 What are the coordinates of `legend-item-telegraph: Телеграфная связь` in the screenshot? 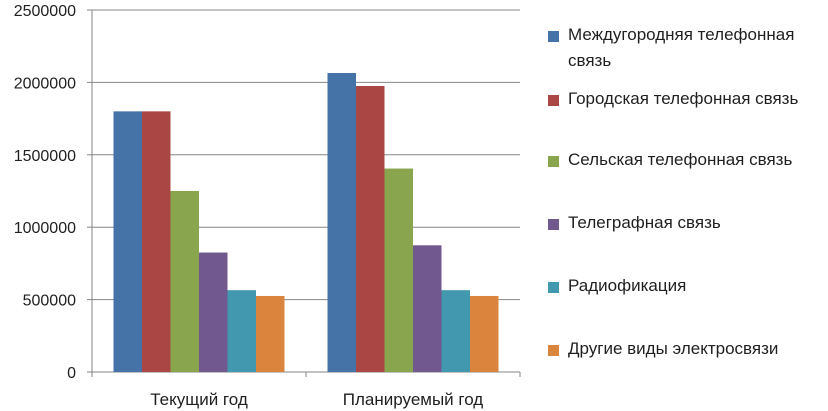 It's located at (687, 223).